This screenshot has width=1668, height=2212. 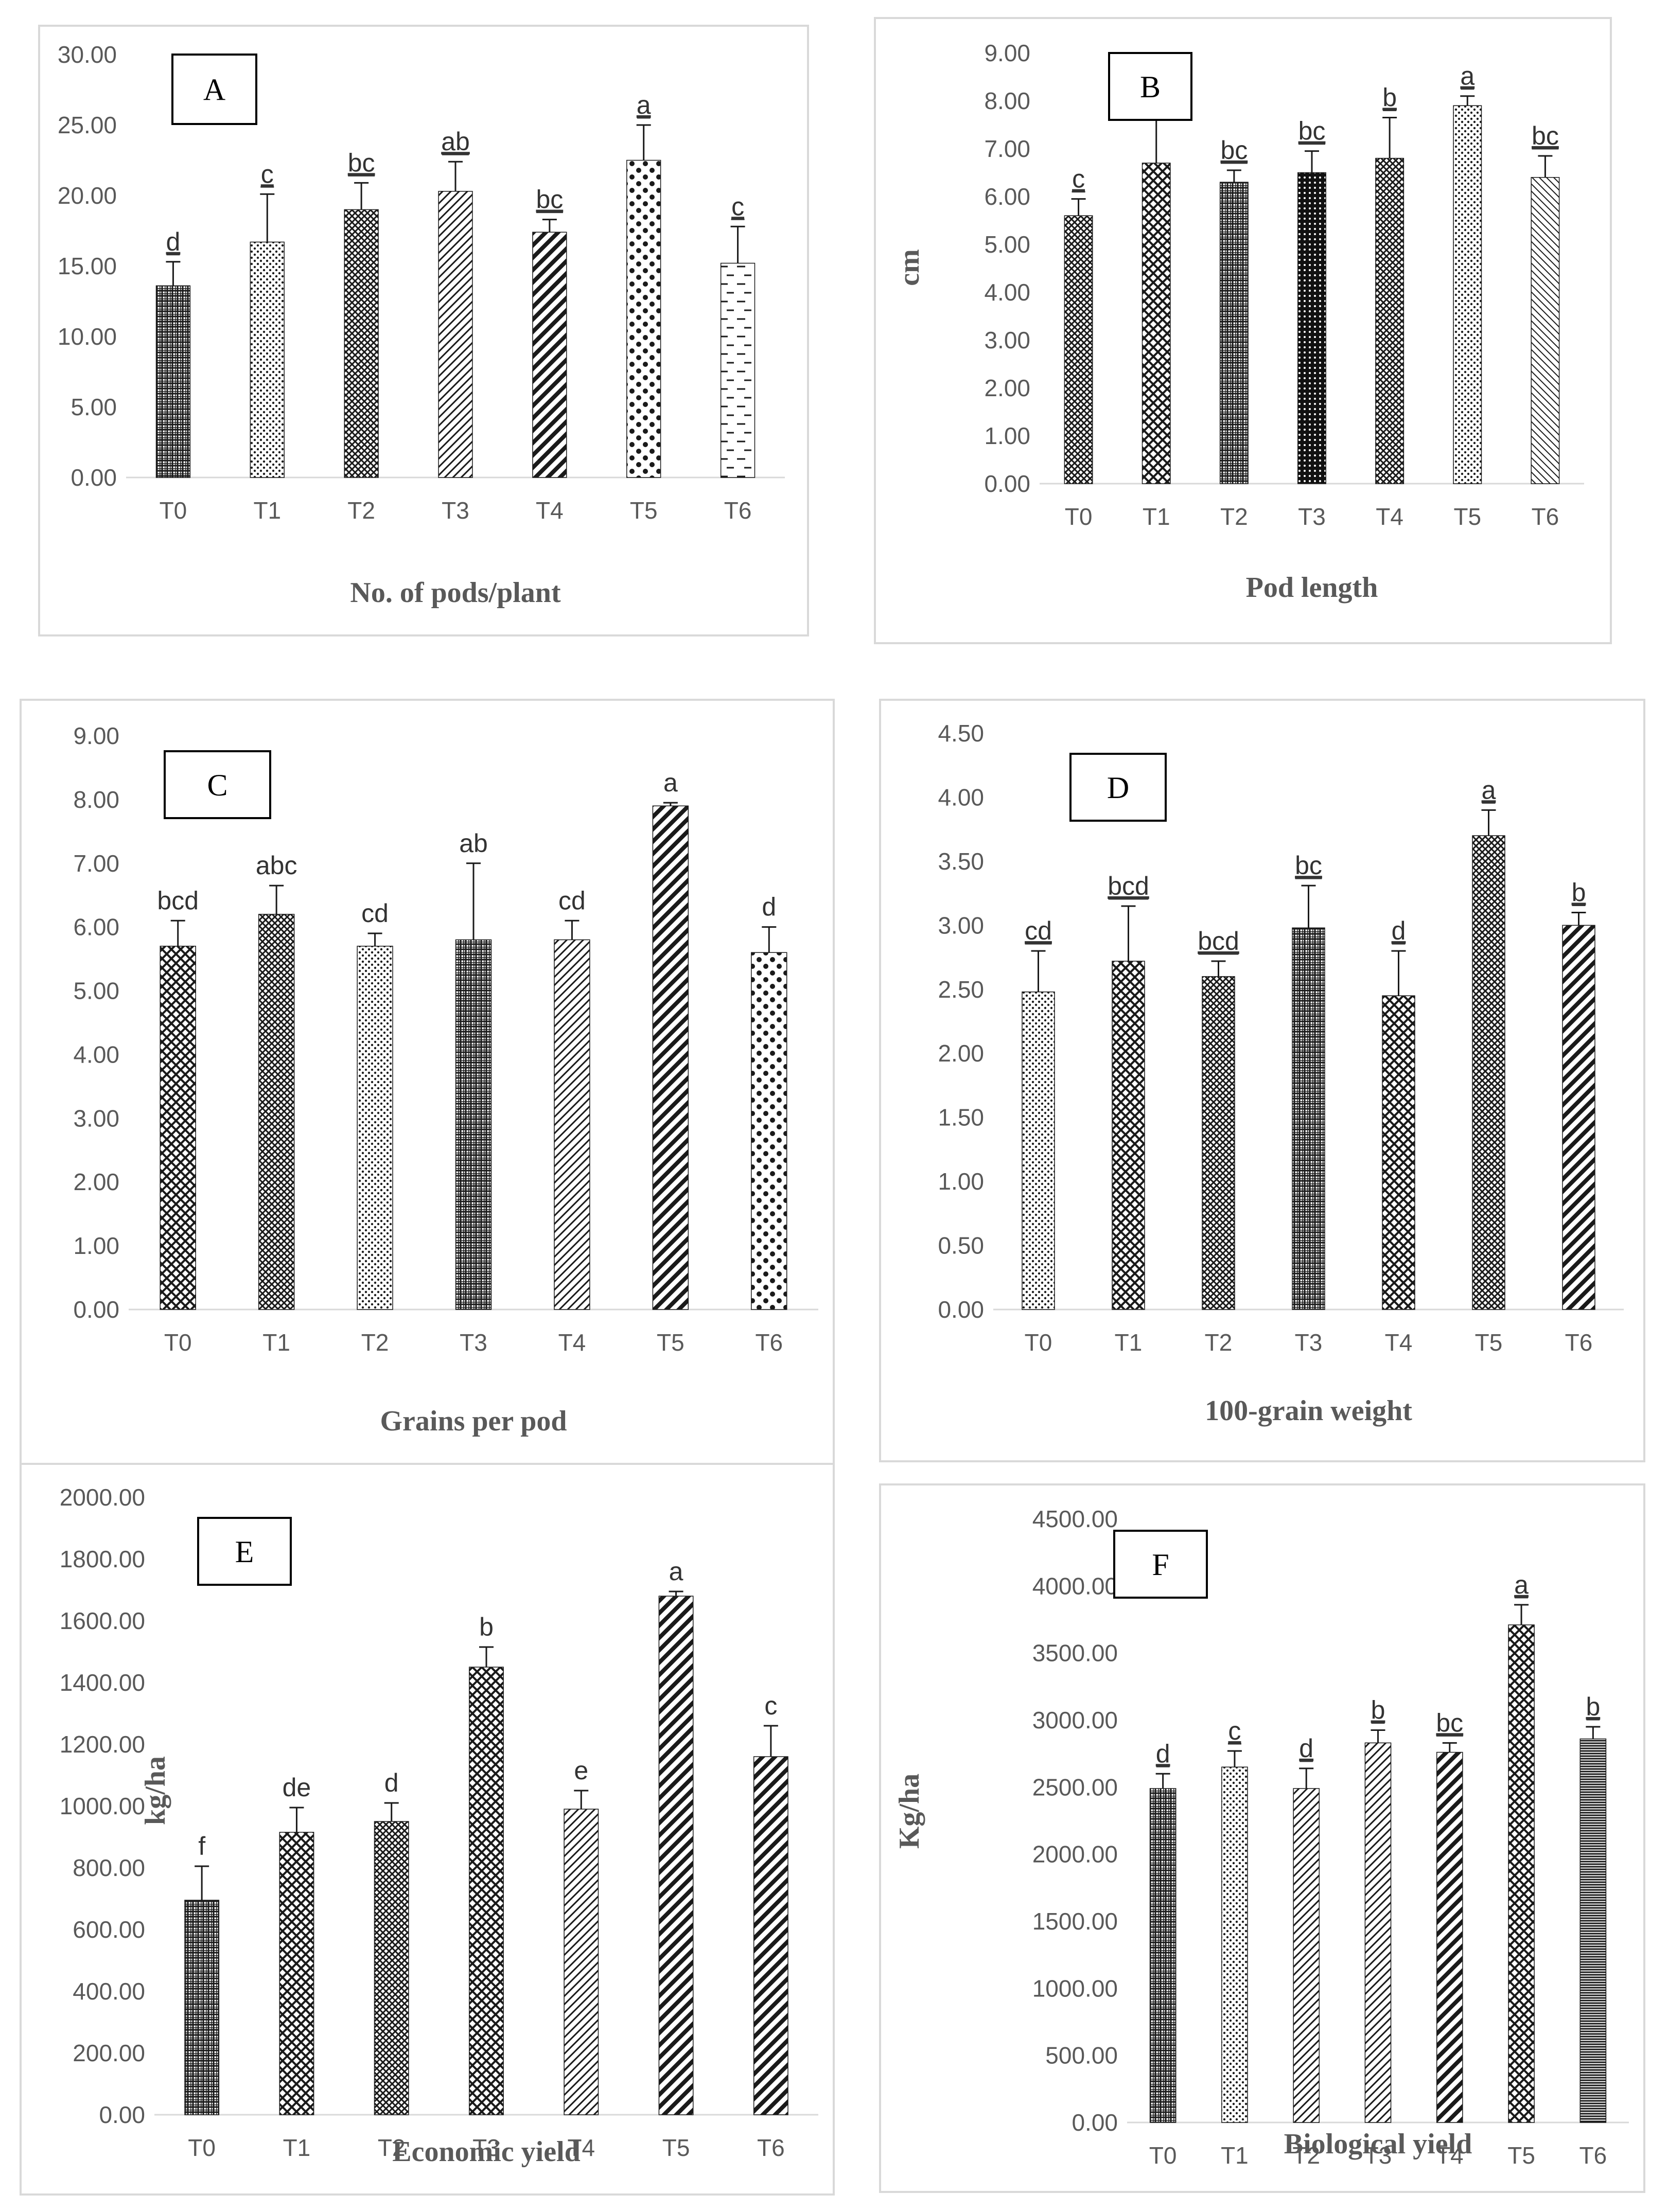 What do you see at coordinates (455, 593) in the screenshot?
I see `panel-a-x-title: No. of pods/plant` at bounding box center [455, 593].